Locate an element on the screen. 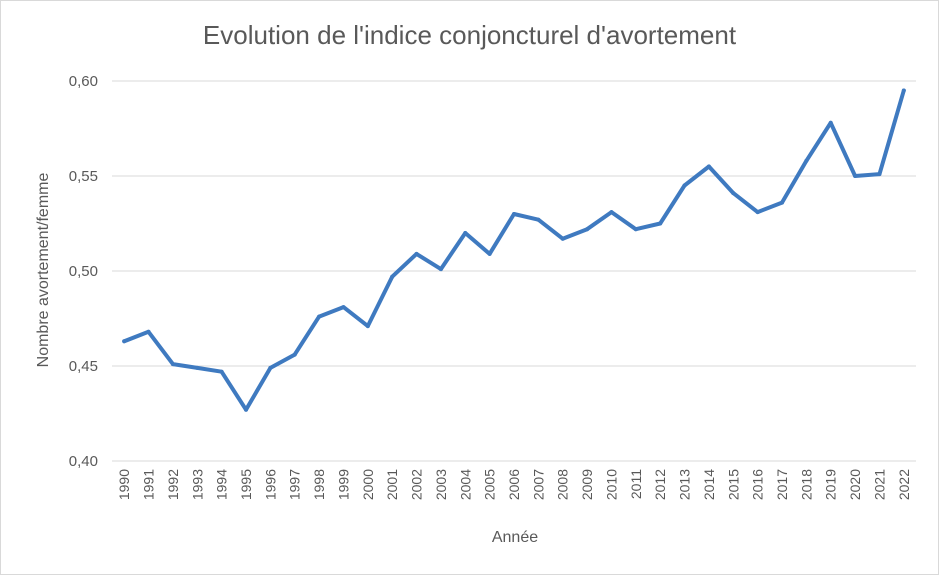  x-tick-label: 2018 is located at coordinates (806, 484).